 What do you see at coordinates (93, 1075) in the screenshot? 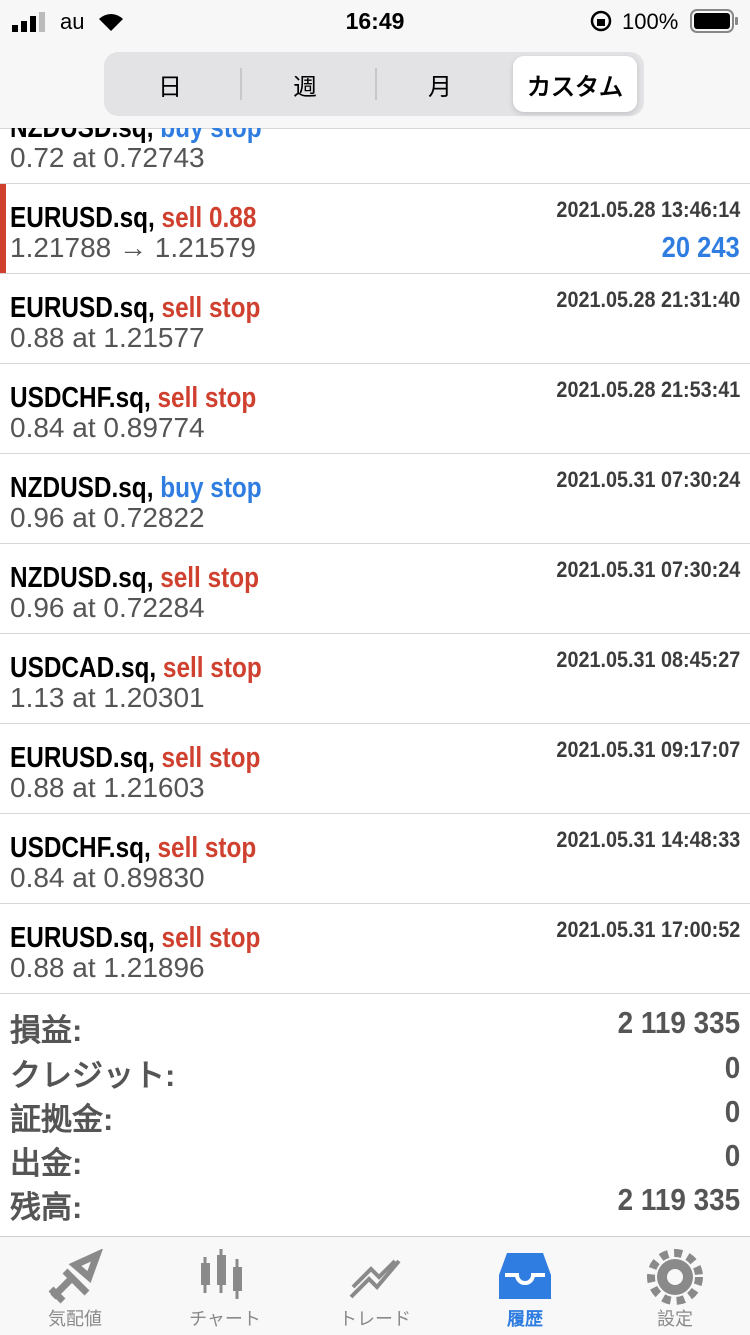
I see `summary-label: クレジット:` at bounding box center [93, 1075].